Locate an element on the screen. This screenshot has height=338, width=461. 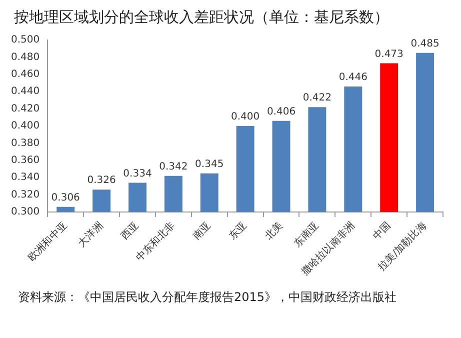
y-tick-label: 0.460 is located at coordinates (25, 74).